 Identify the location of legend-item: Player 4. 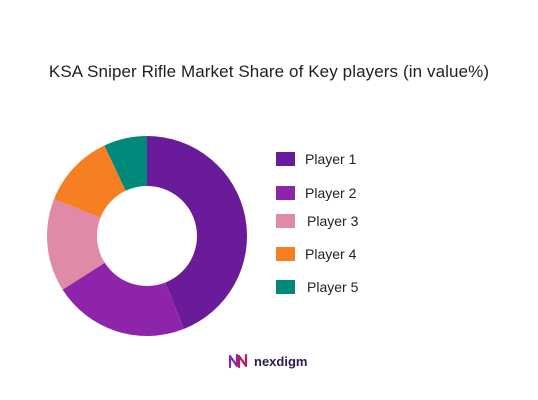
(316, 254).